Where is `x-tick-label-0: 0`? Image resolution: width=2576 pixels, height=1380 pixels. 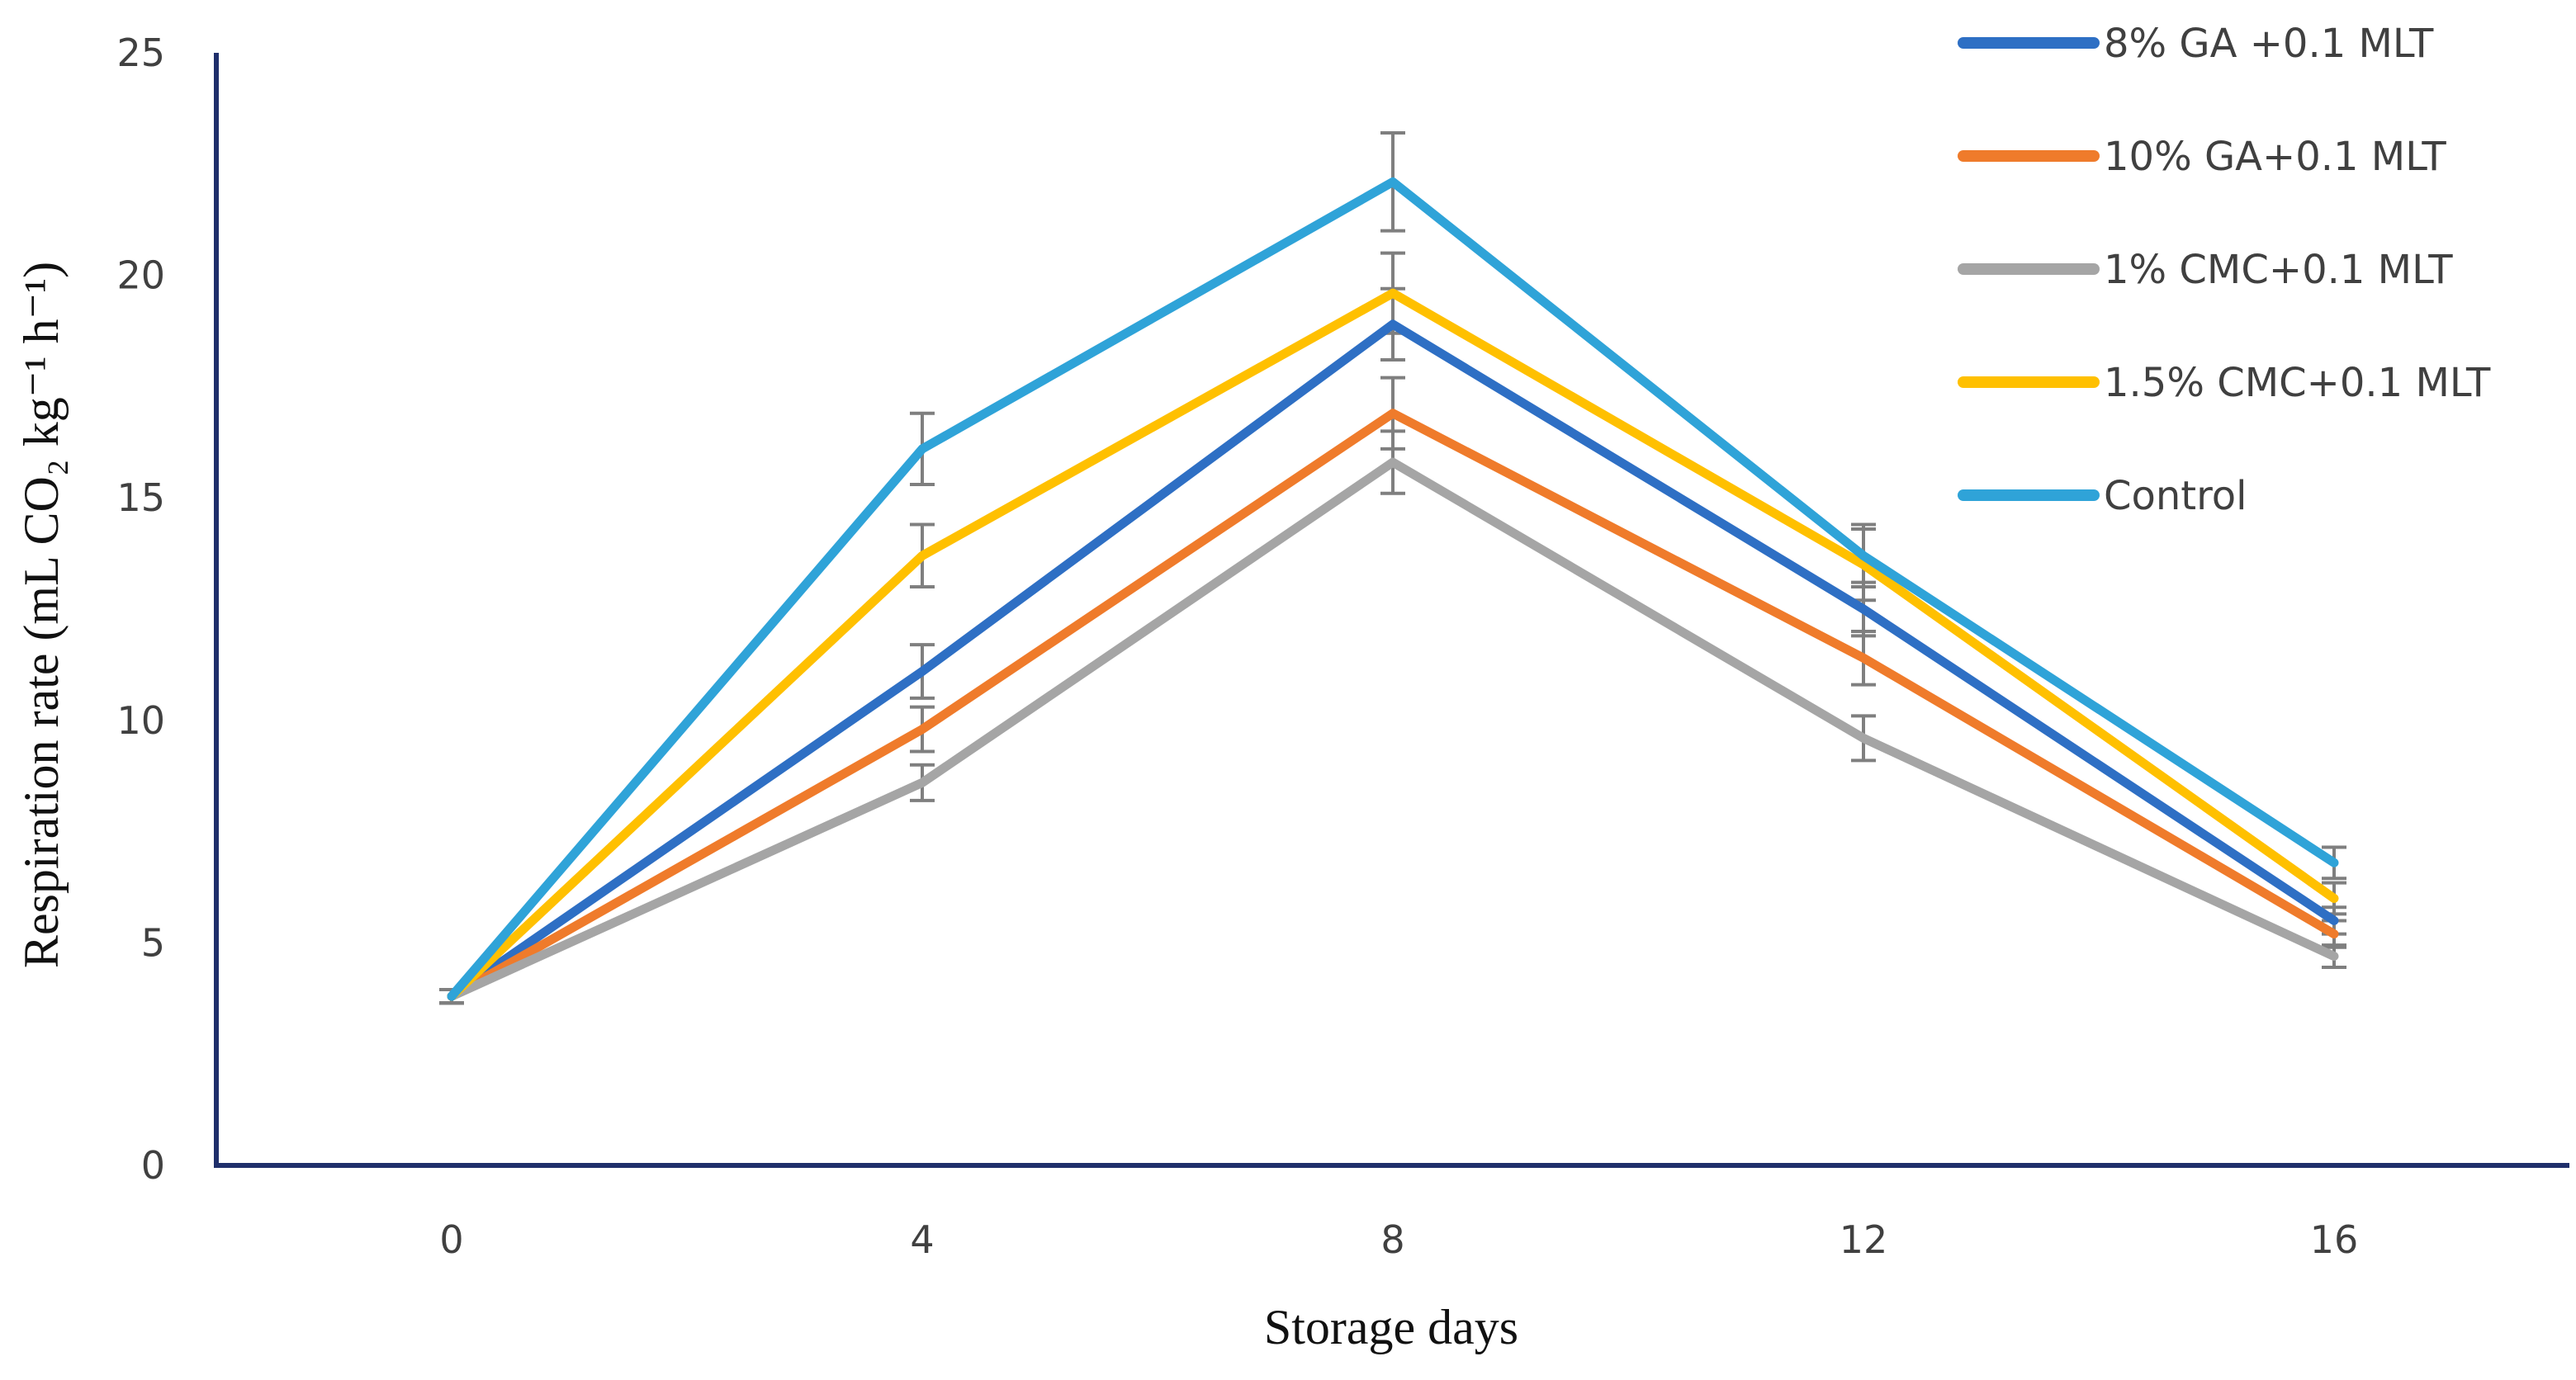 x-tick-label-0: 0 is located at coordinates (451, 1239).